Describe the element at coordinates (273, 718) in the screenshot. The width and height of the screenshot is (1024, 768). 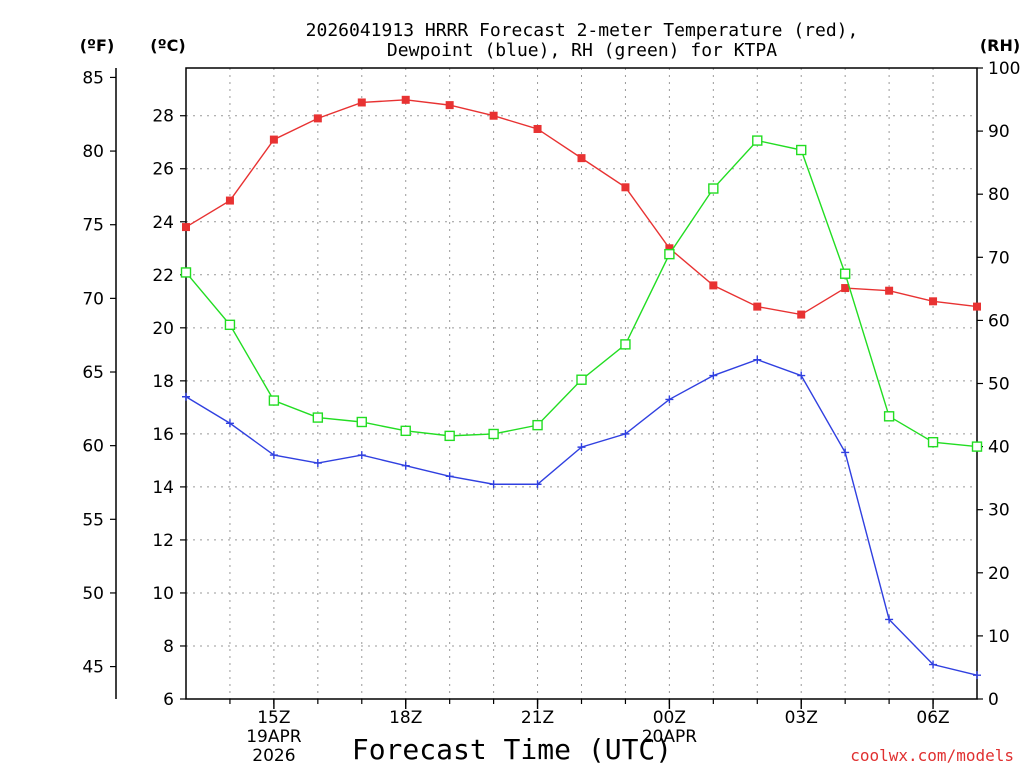
I see `x-tick-label: 15Z` at that location.